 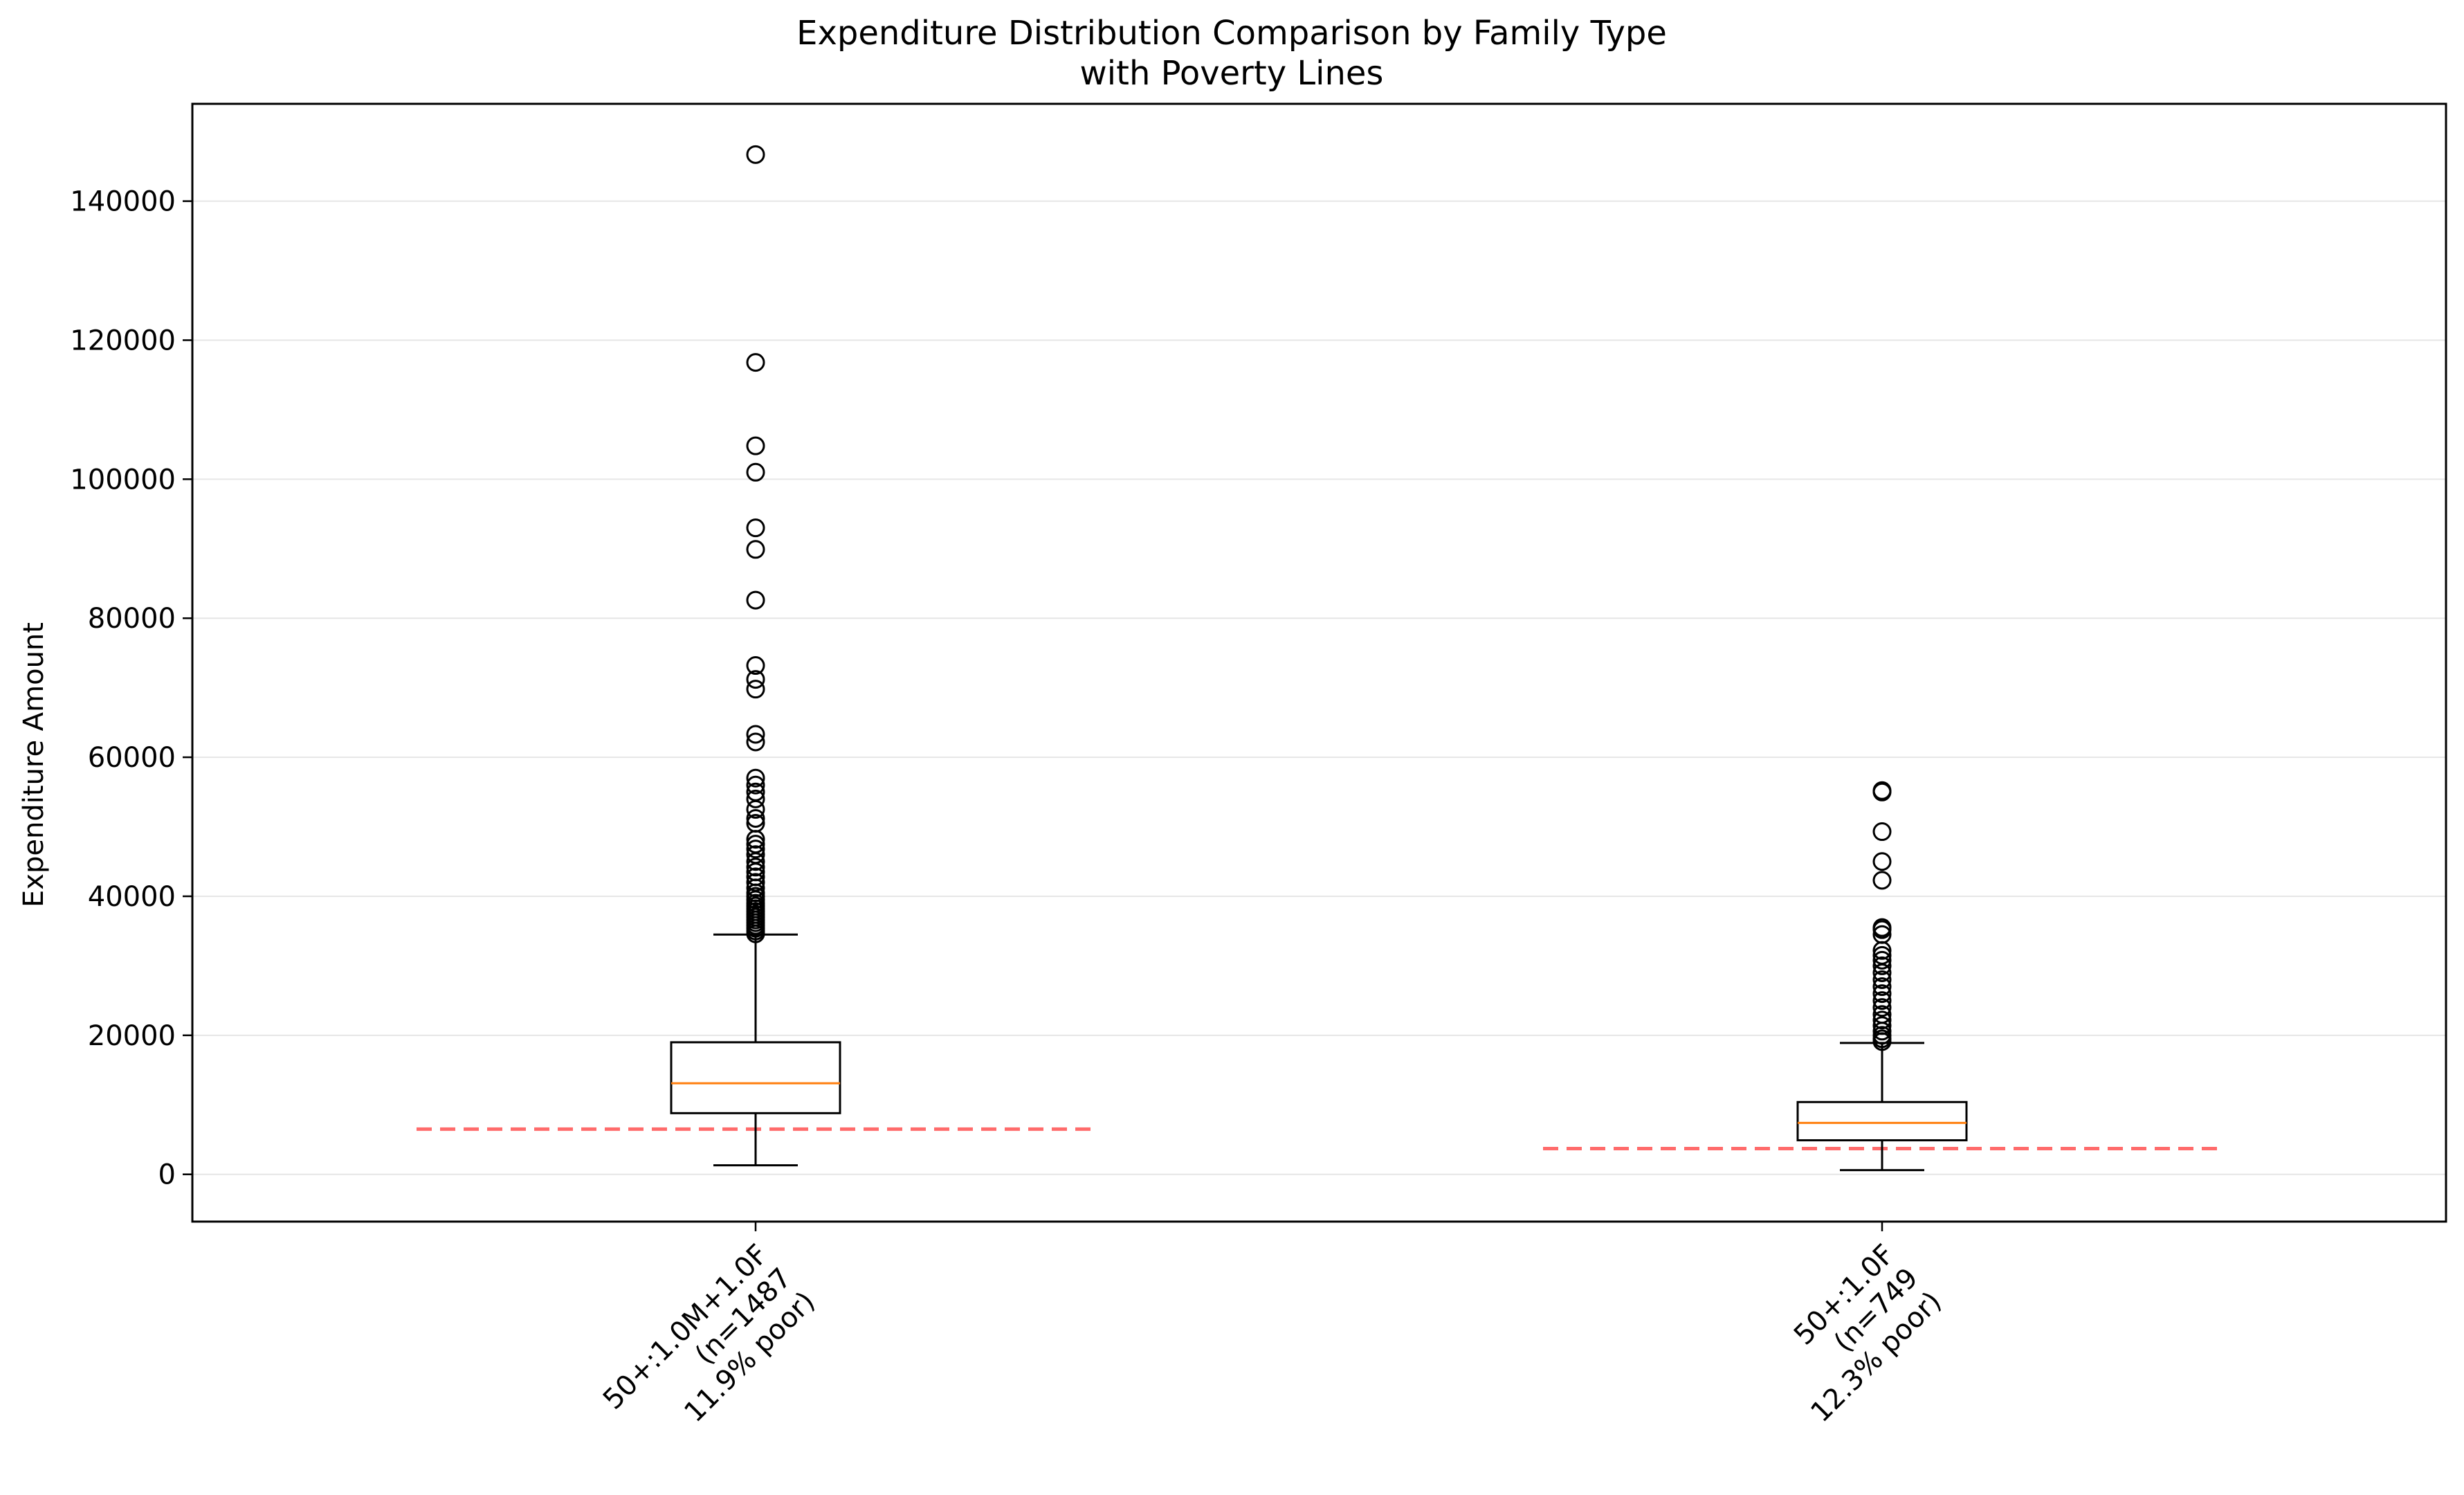 What do you see at coordinates (1852, 1333) in the screenshot?
I see `x-tick-label: 50+:1.0F(n=74912.3% poor)` at bounding box center [1852, 1333].